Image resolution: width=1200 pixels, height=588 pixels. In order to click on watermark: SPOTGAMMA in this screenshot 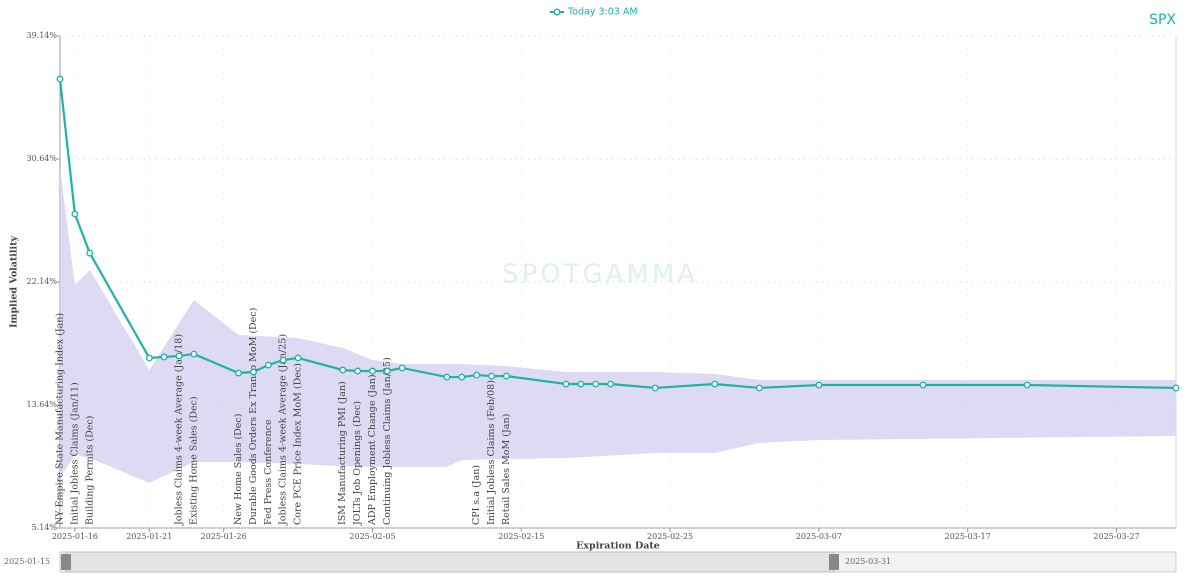, I will do `click(600, 275)`.